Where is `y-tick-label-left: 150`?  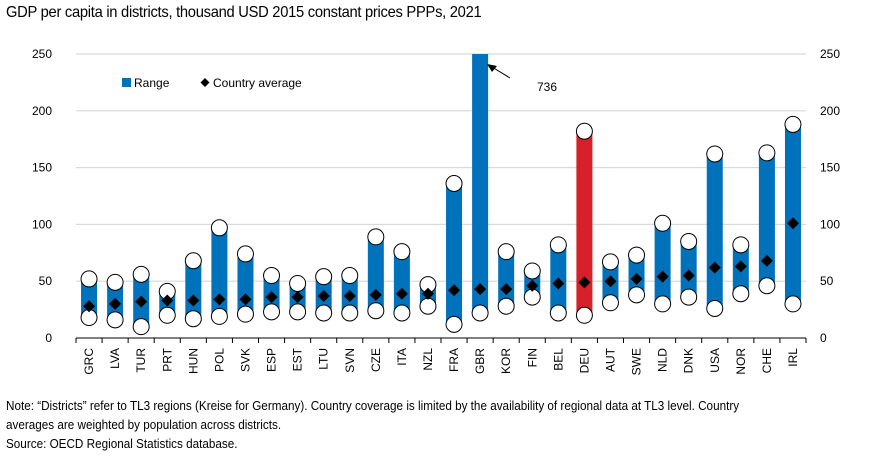 y-tick-label-left: 150 is located at coordinates (42, 168).